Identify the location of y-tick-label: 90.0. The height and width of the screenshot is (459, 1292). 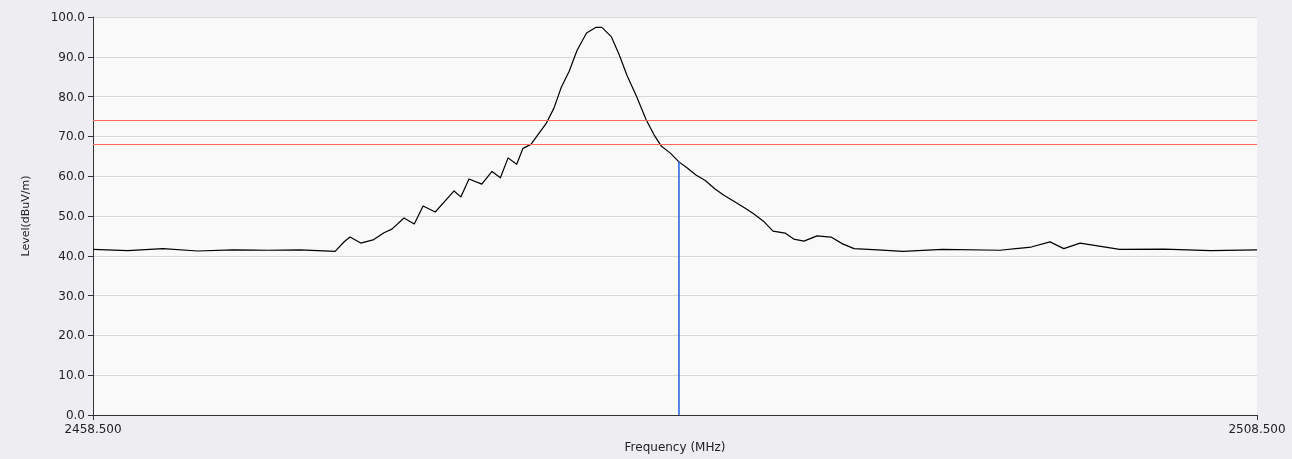
(71, 56).